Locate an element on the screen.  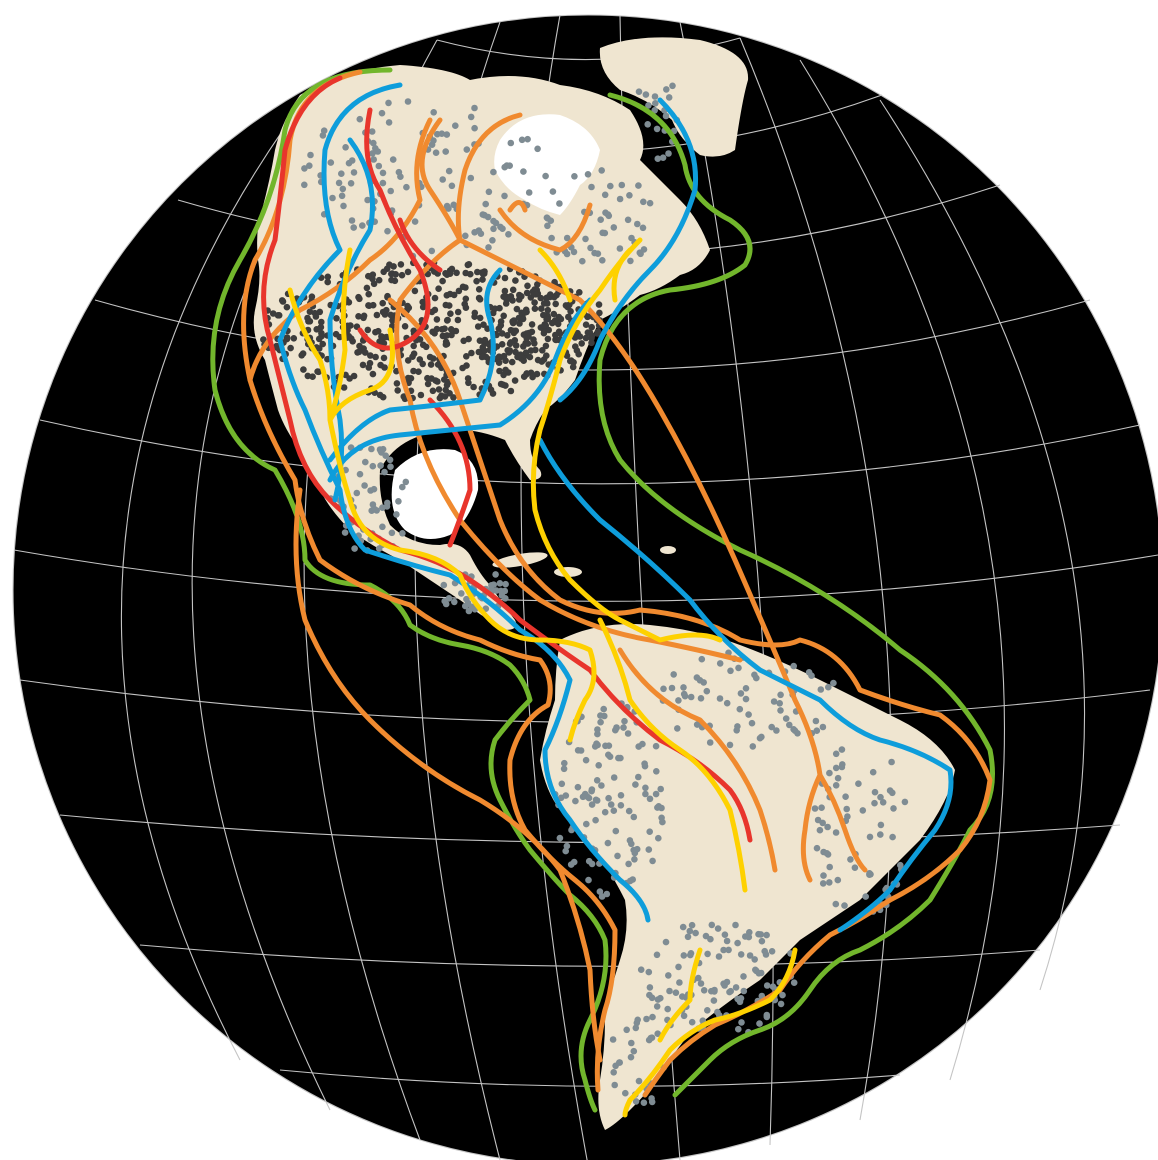
route-red-inland is located at coordinates (415, 327).